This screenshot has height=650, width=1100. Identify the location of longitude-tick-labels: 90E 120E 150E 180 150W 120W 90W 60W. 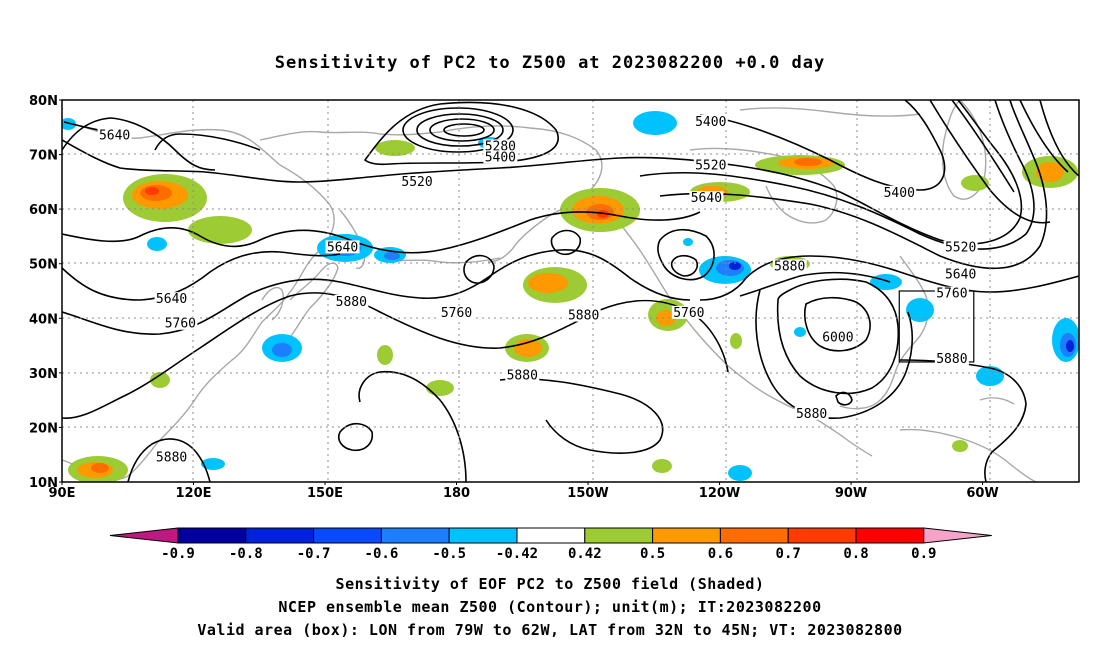
(524, 491).